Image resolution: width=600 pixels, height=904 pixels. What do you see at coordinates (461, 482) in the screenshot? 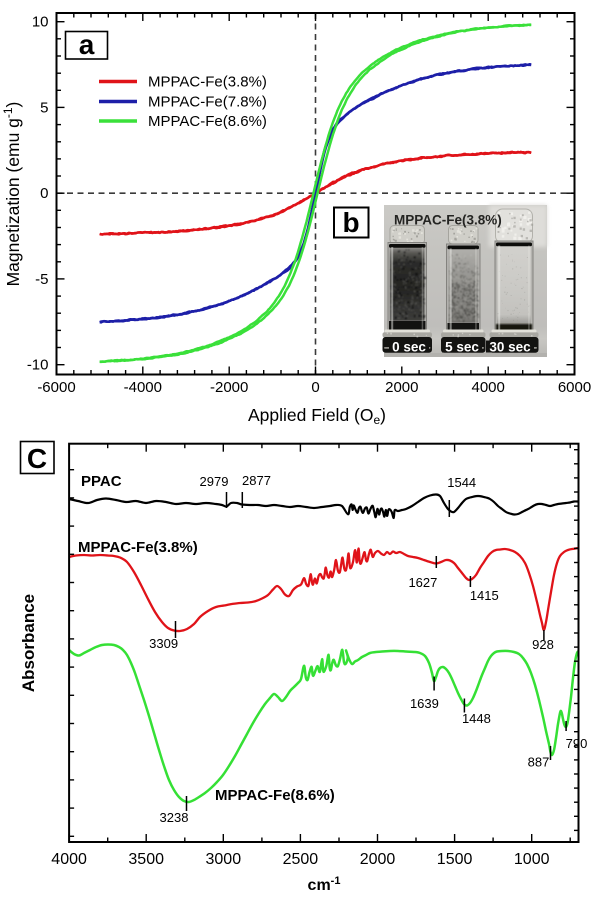
I see `svg-text: 1544` at bounding box center [461, 482].